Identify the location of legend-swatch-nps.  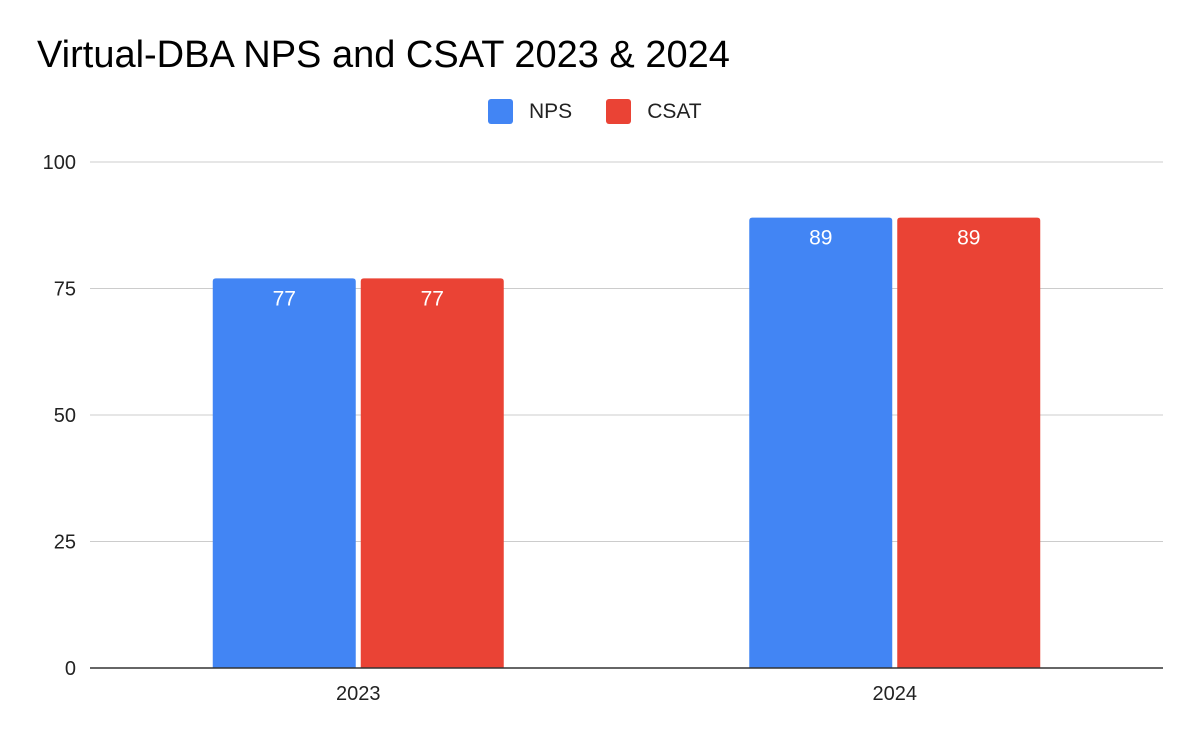
(500, 111).